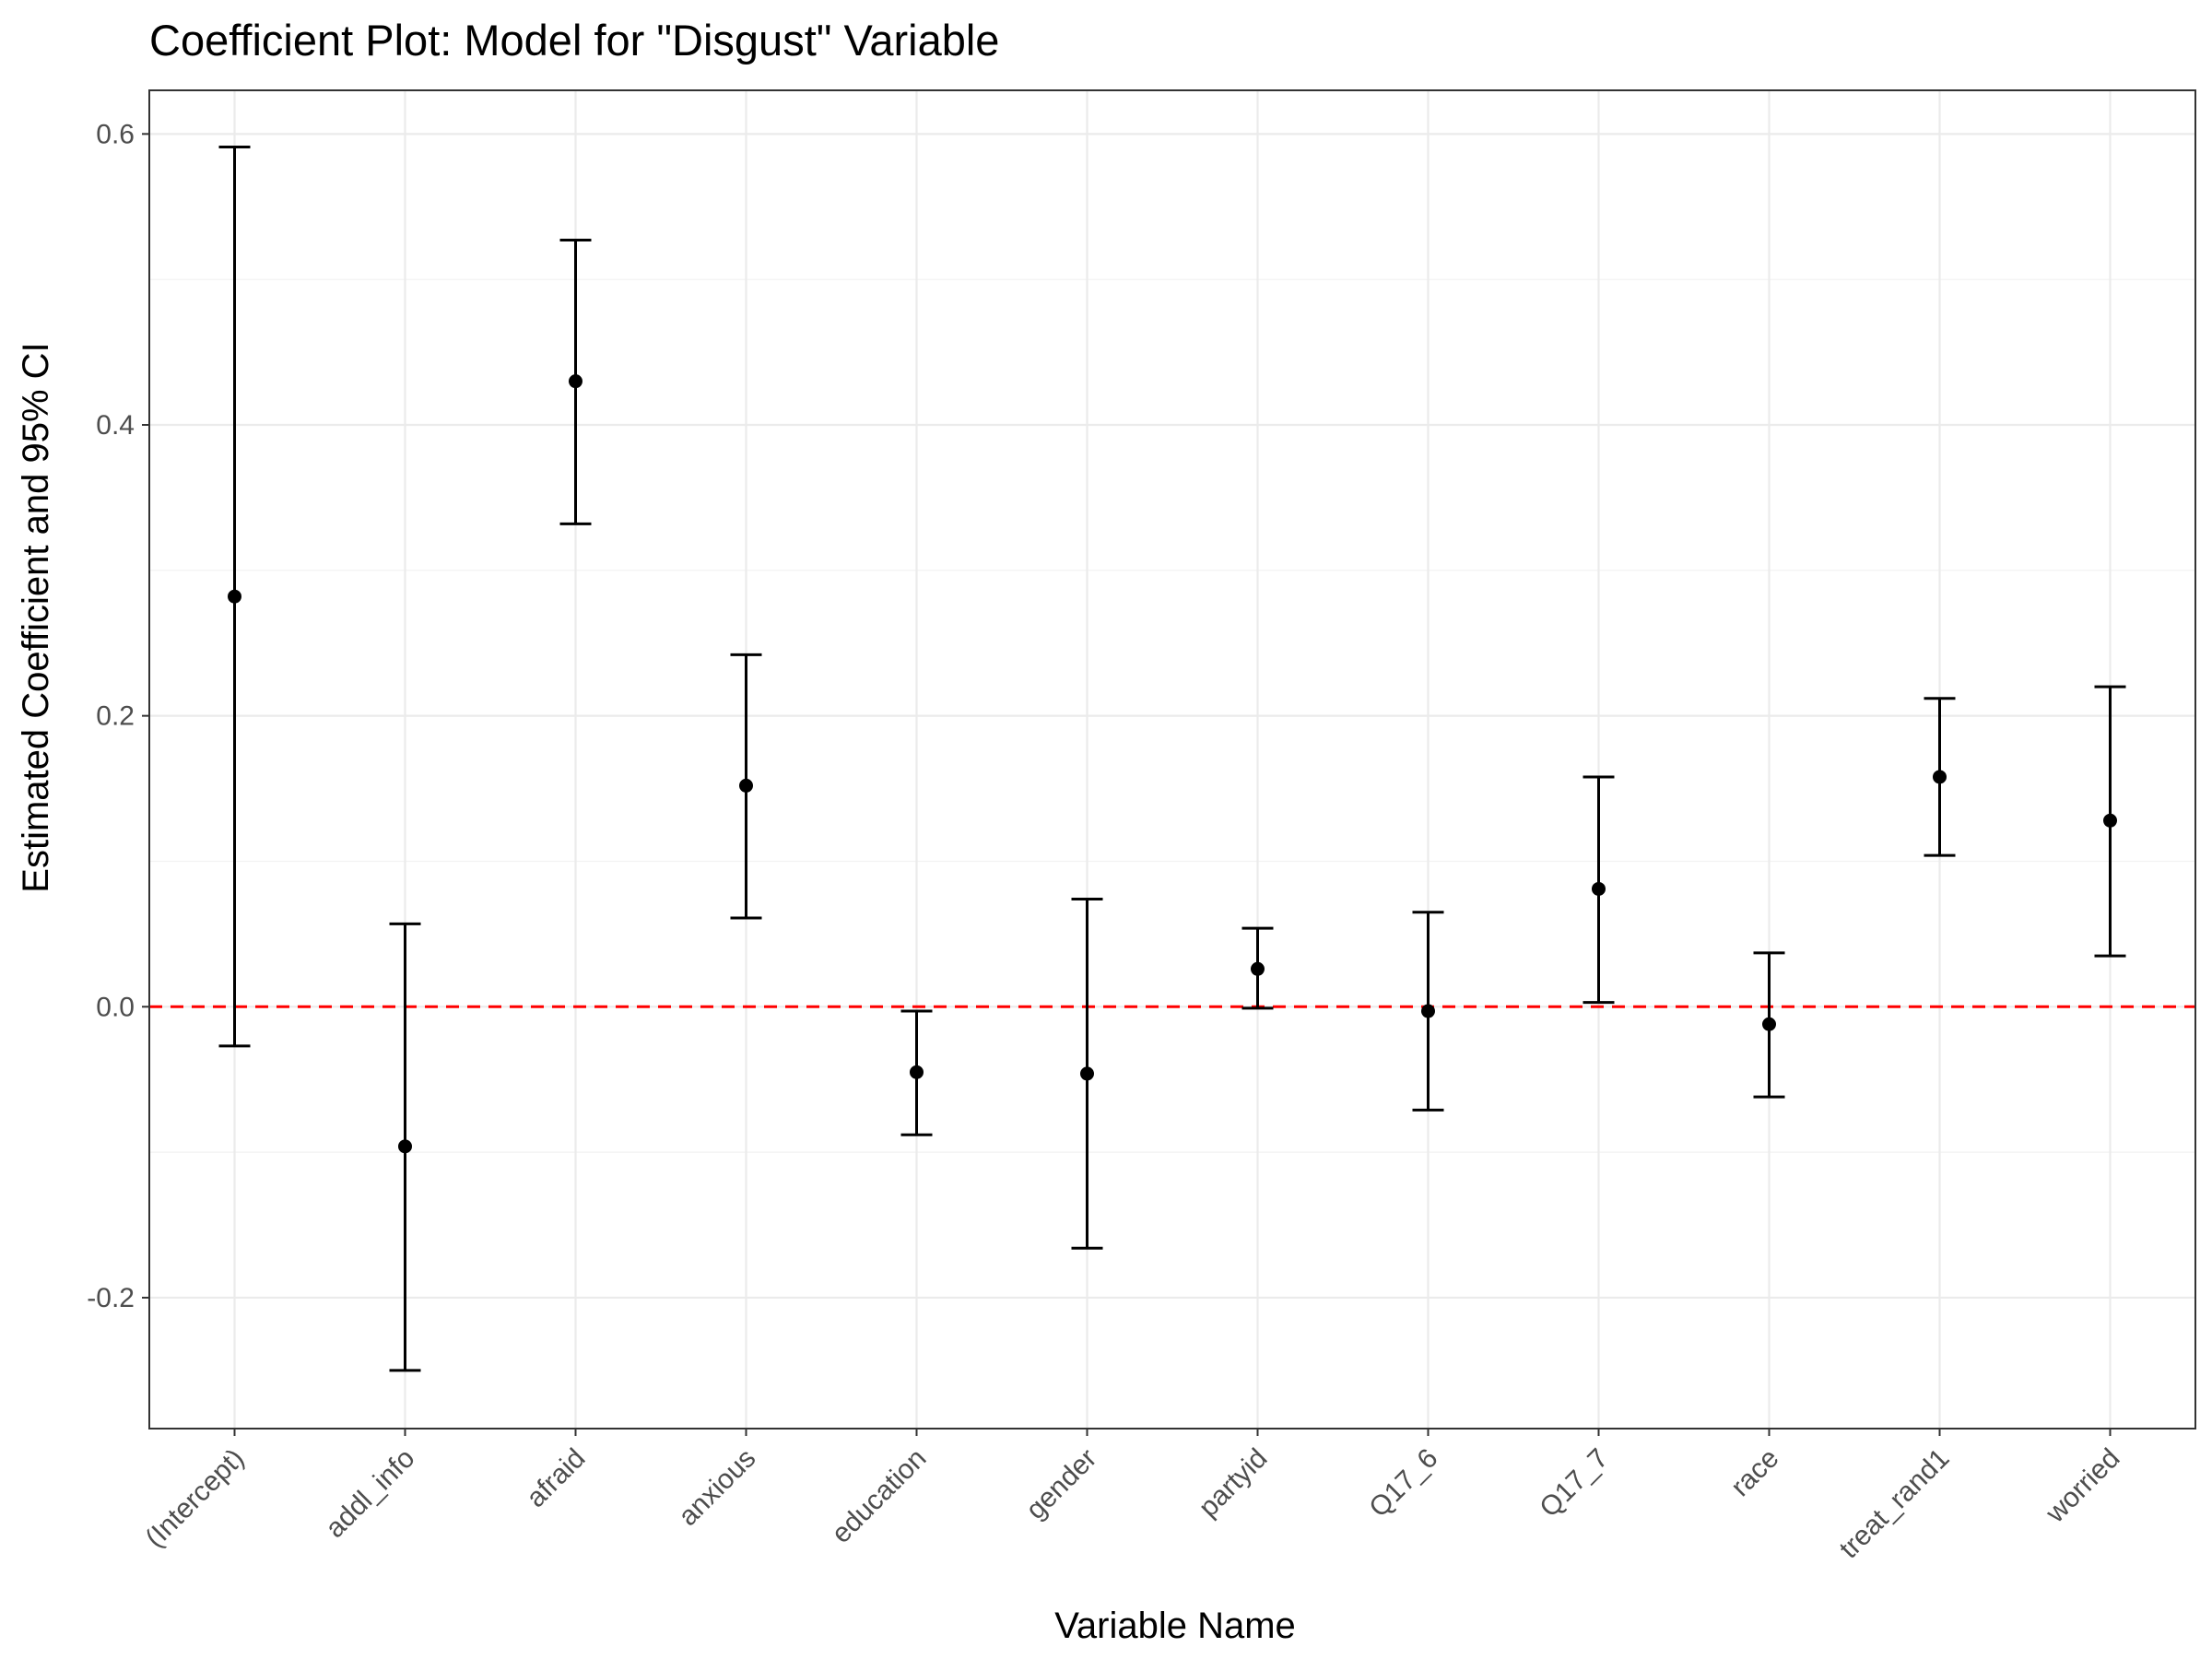 The image size is (2212, 1659). What do you see at coordinates (194, 1498) in the screenshot?
I see `x-tick-label: (Intercept)` at bounding box center [194, 1498].